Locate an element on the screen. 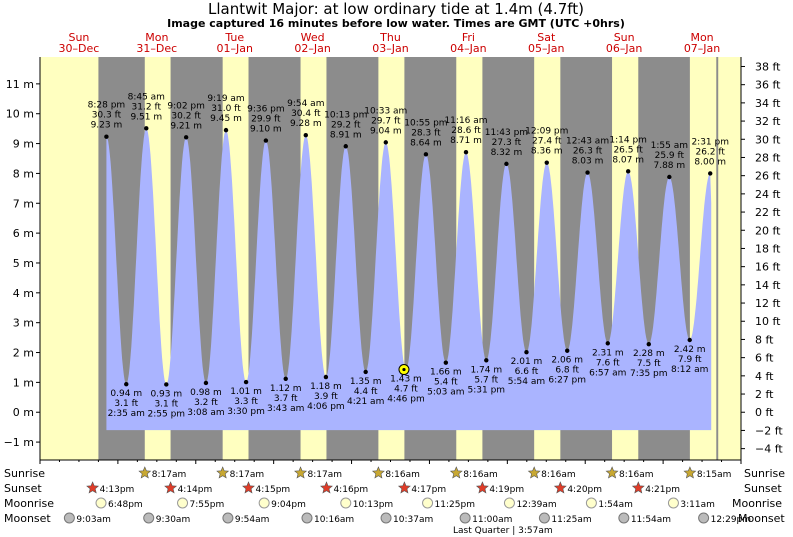  tide-label: 8.91 m is located at coordinates (346, 135).